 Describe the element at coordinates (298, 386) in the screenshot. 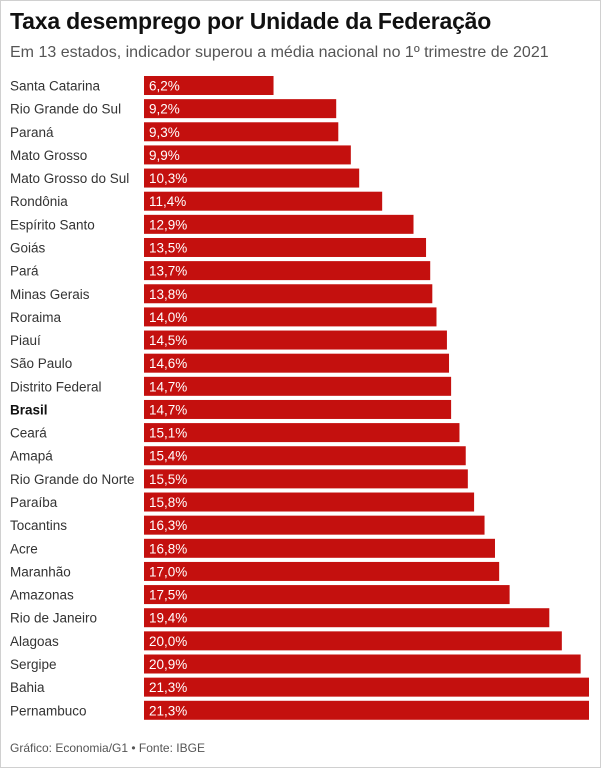

I see `bar-distrito-federal` at that location.